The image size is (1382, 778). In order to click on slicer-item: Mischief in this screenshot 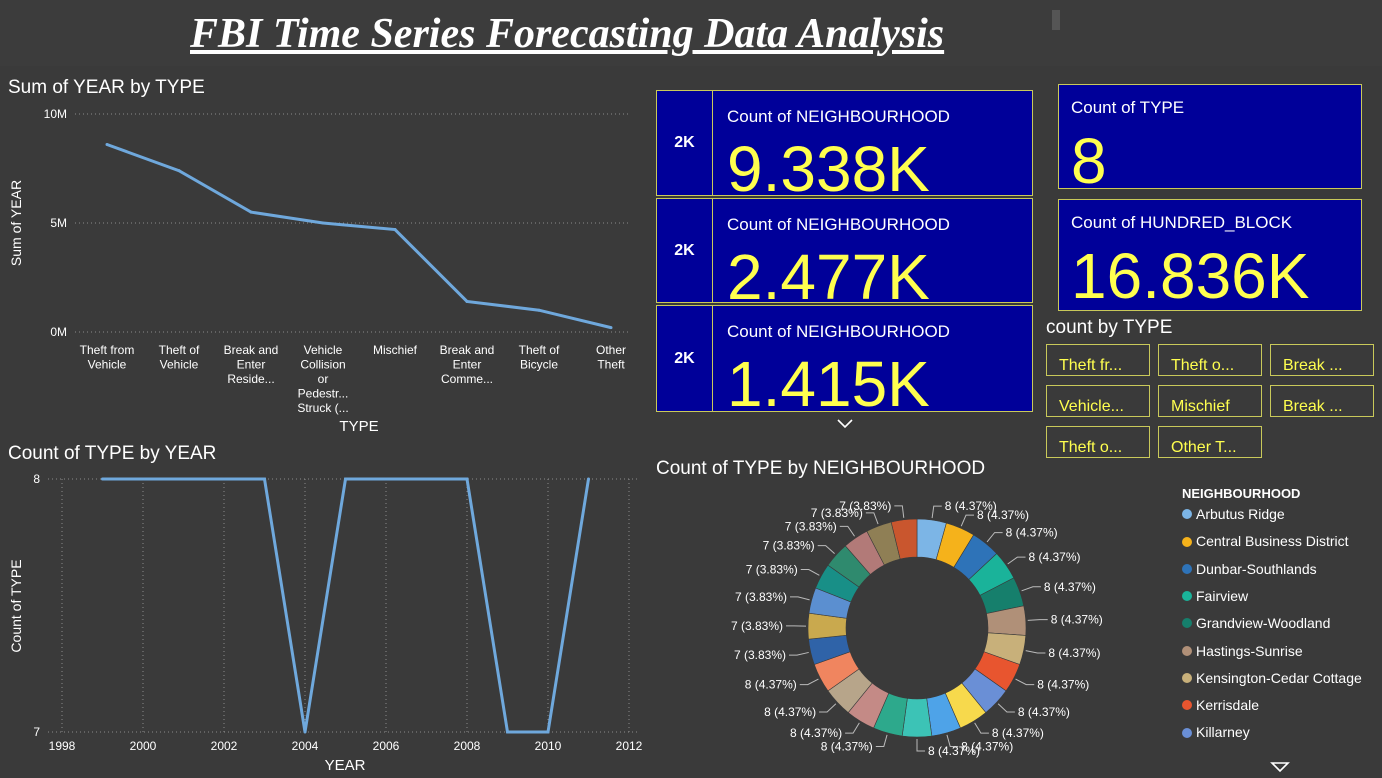, I will do `click(1210, 401)`.